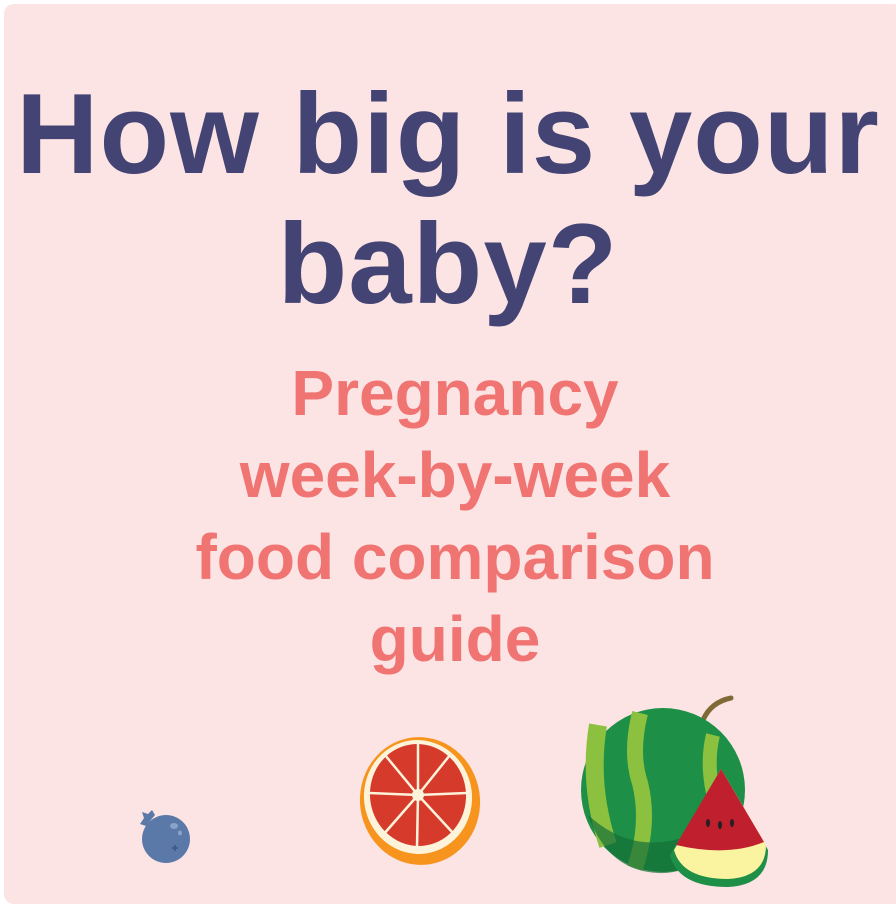  Describe the element at coordinates (448, 264) in the screenshot. I see `title-line-2: baby?` at that location.